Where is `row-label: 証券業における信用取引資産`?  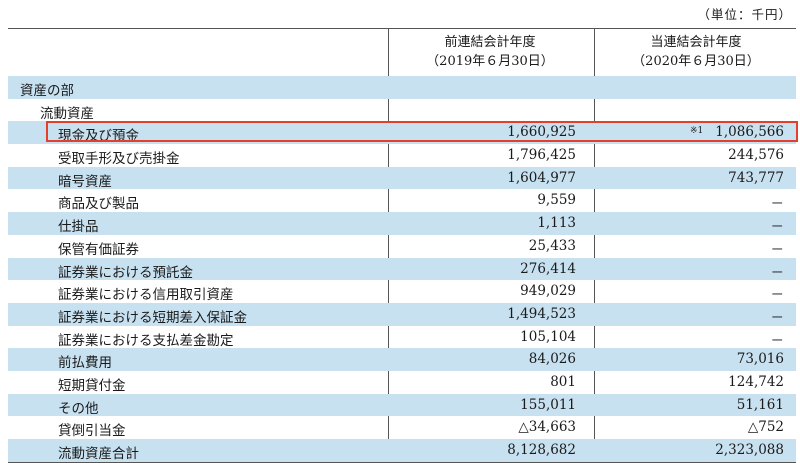
row-label: 証券業における信用取引資産 is located at coordinates (146, 295).